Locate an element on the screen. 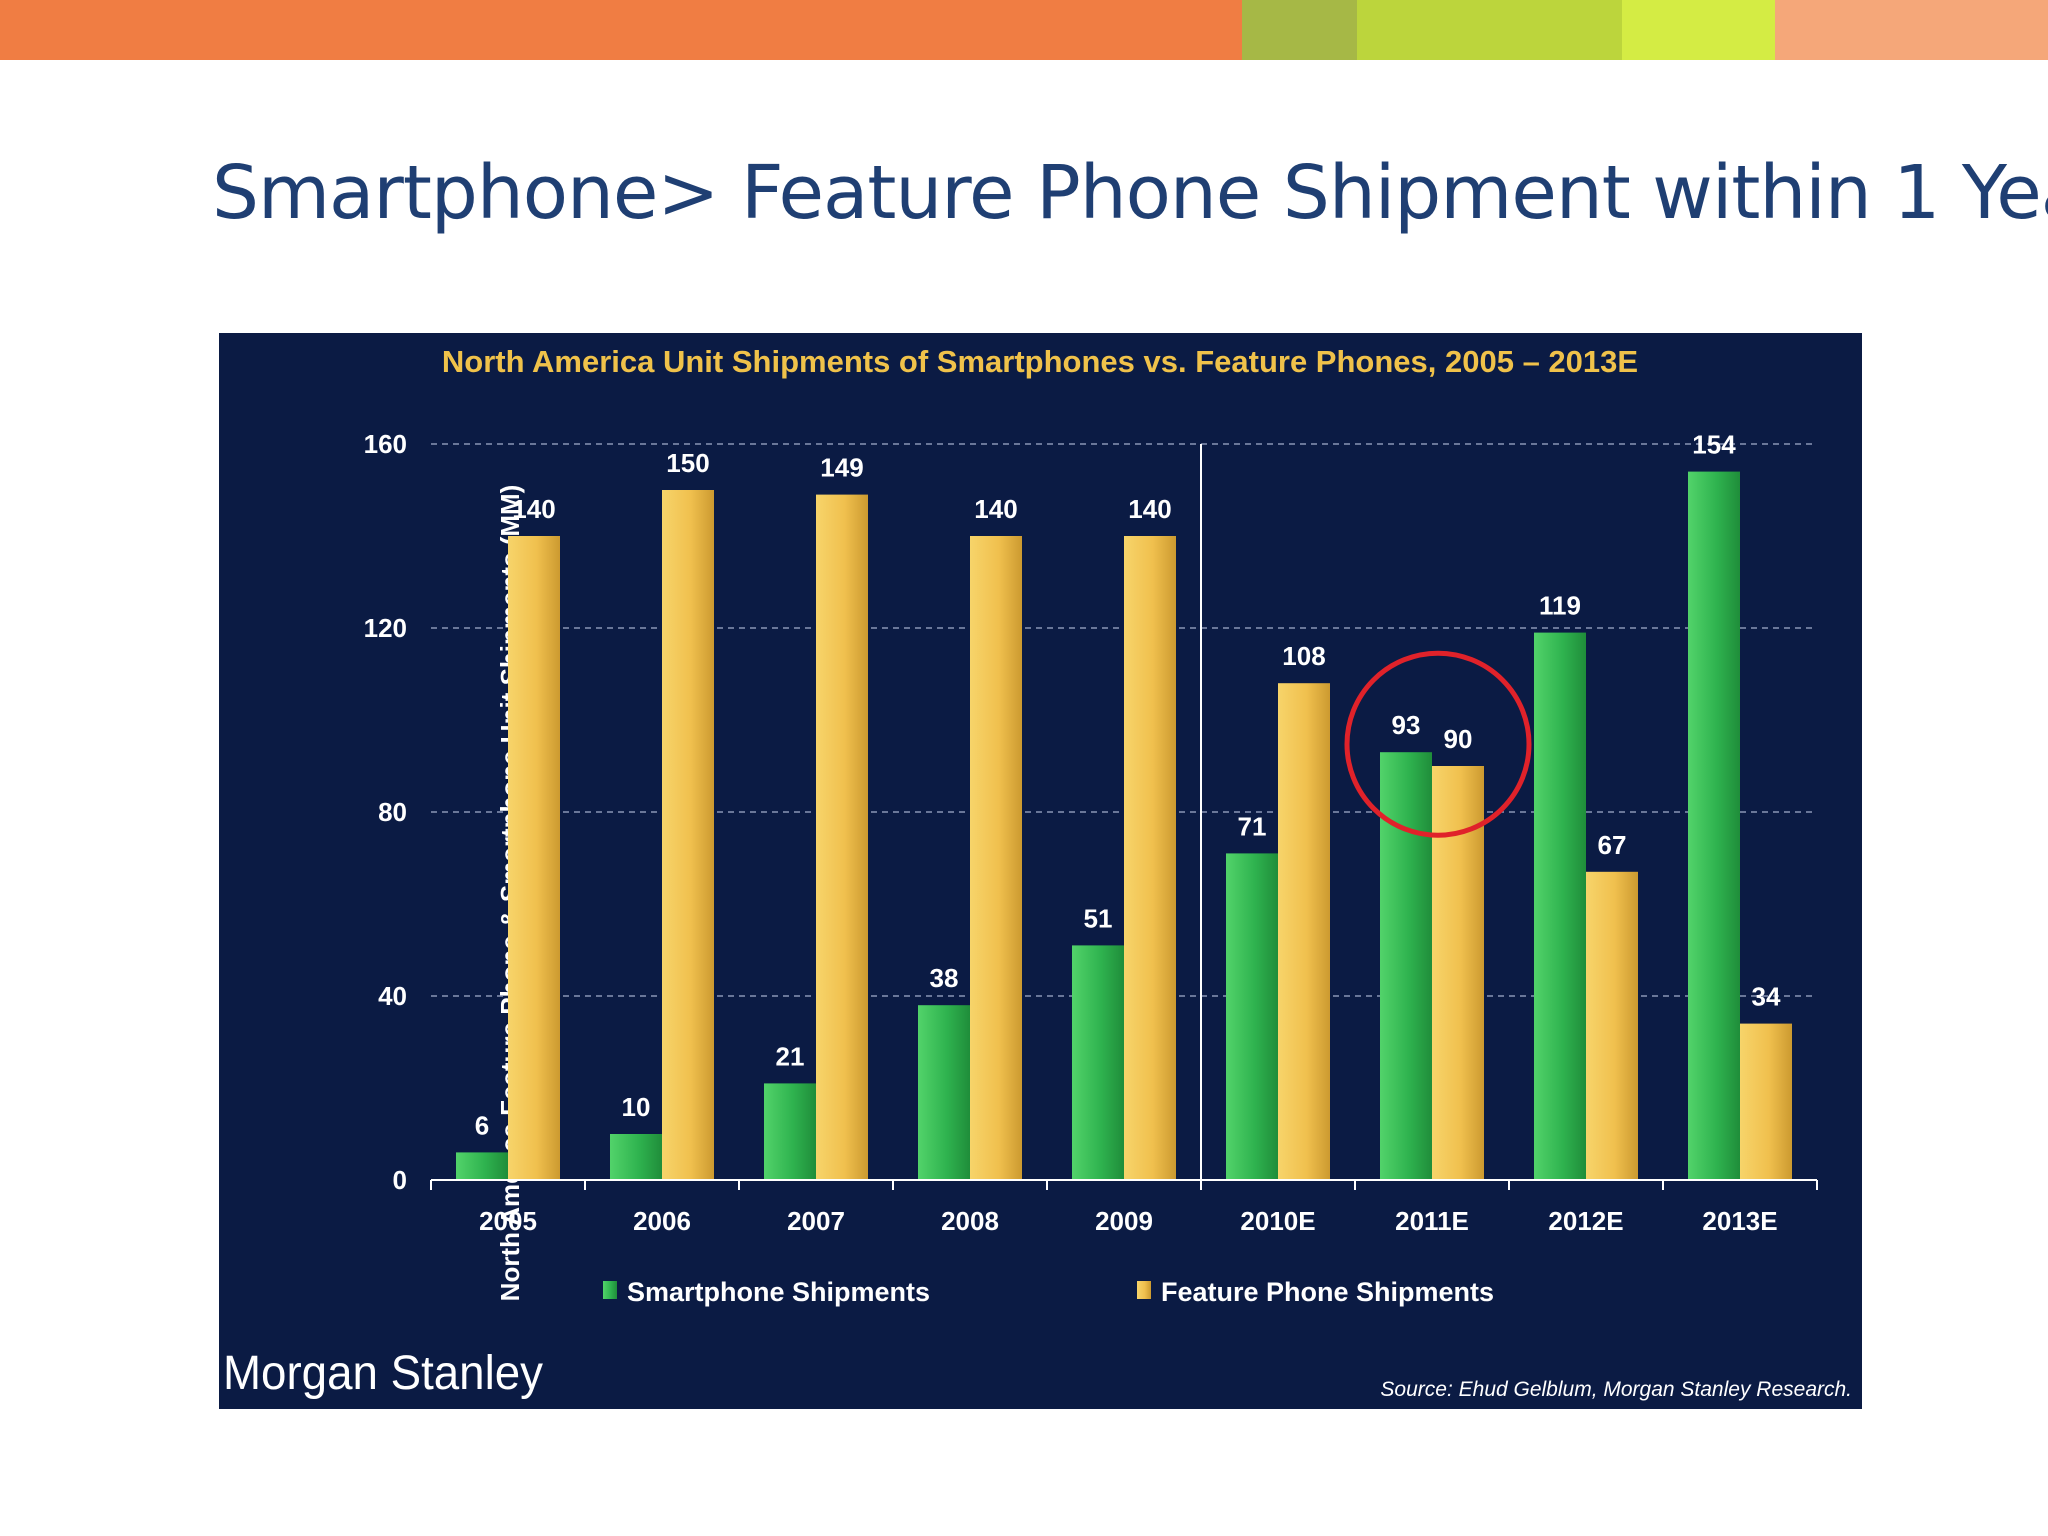 The width and height of the screenshot is (2048, 1536). top-bar-segment-lime is located at coordinates (1489, 30).